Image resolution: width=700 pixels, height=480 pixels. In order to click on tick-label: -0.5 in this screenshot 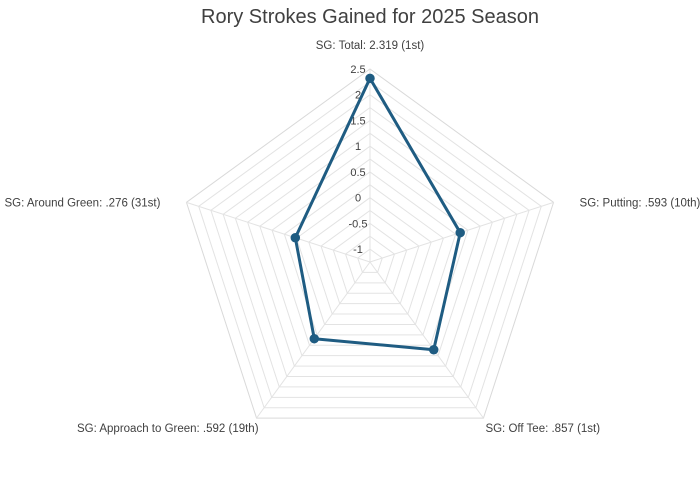, I will do `click(358, 224)`.